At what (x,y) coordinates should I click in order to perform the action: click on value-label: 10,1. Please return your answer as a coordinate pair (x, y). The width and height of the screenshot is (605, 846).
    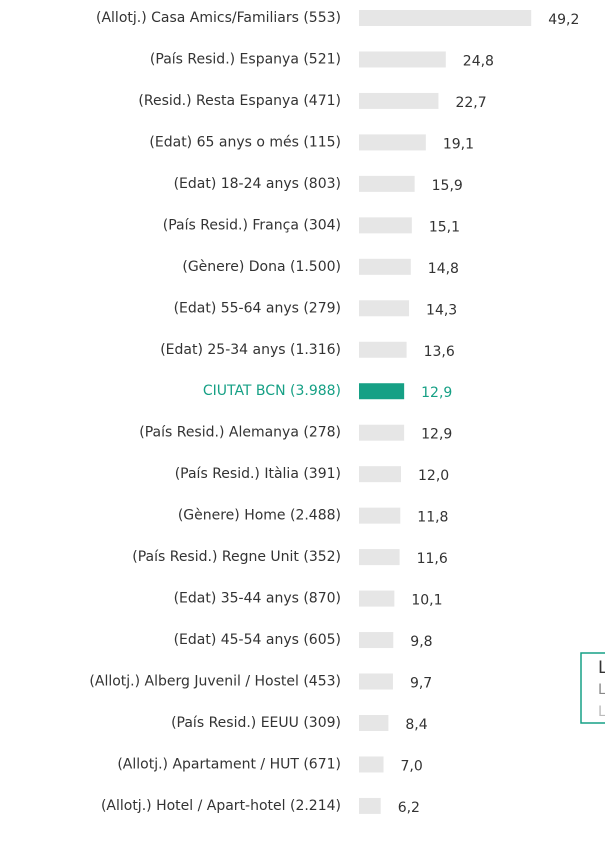
    Looking at the image, I should click on (426, 601).